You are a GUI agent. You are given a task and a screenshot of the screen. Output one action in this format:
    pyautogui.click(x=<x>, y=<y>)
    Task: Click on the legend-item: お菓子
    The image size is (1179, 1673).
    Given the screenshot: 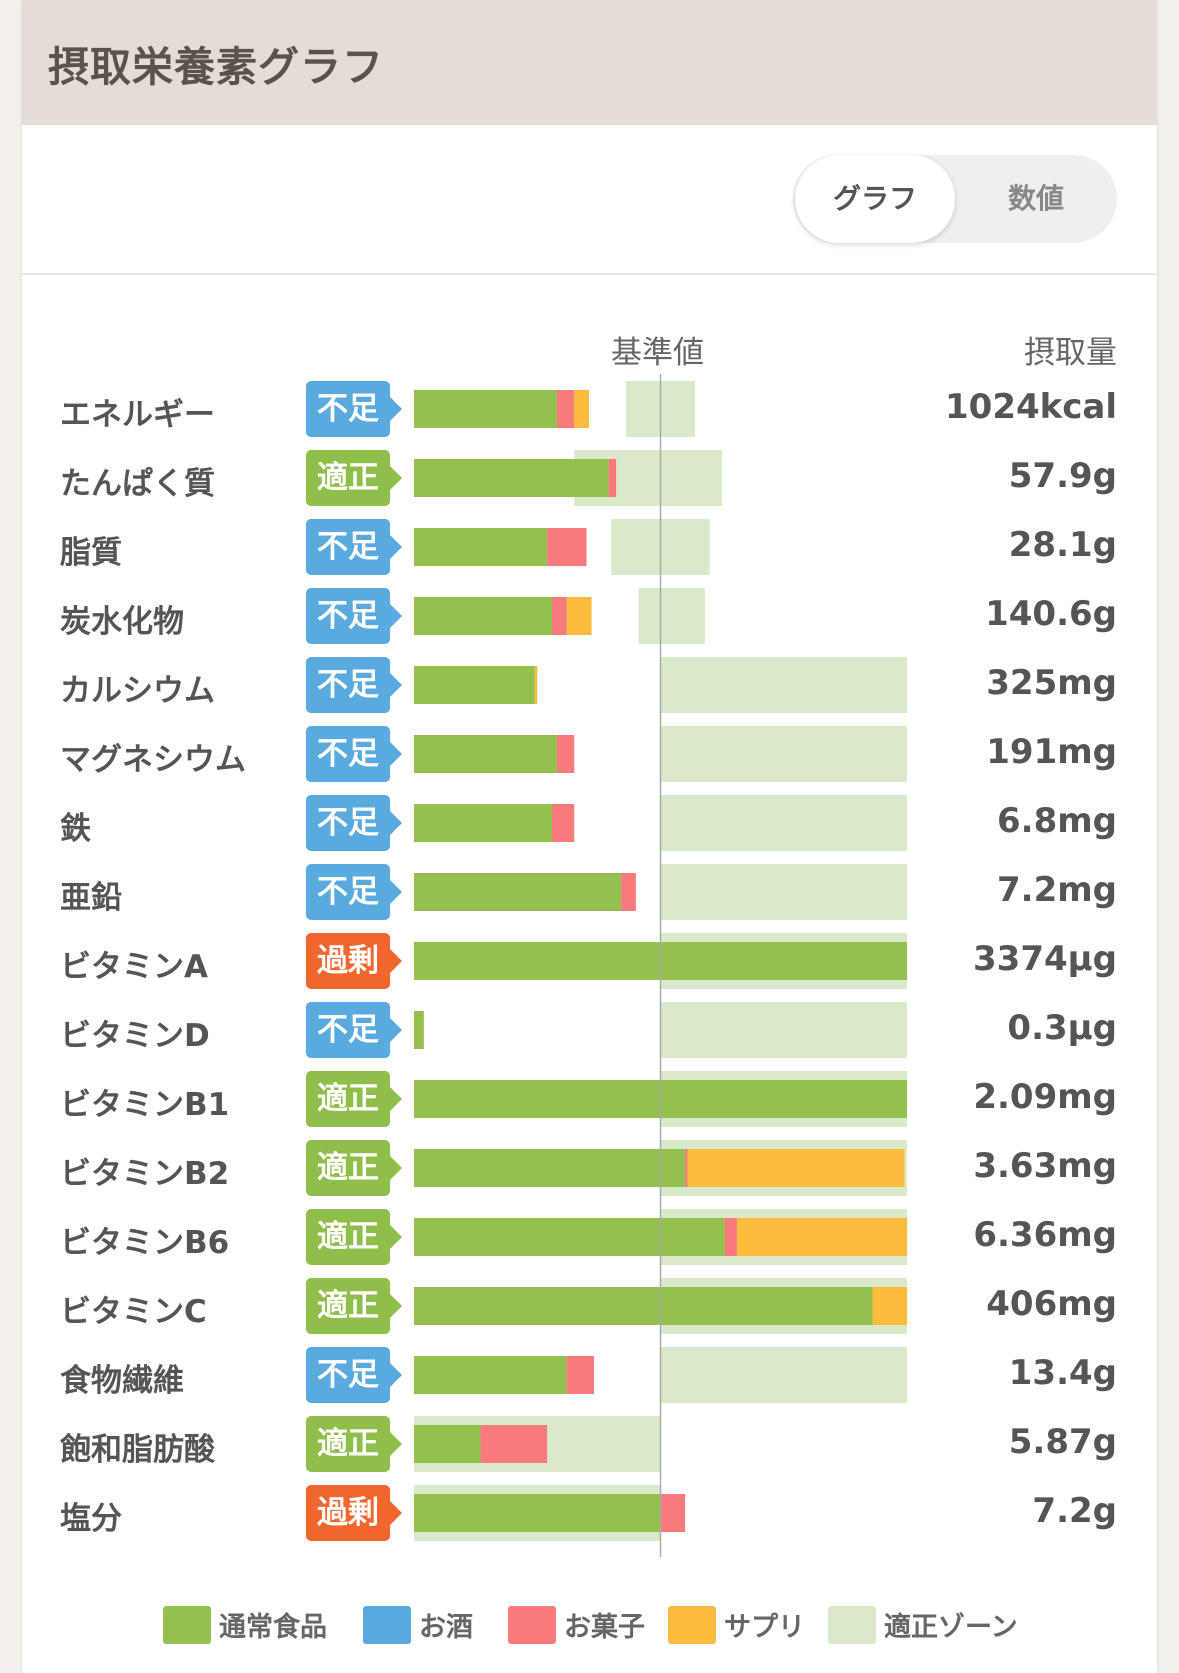 What is the action you would take?
    pyautogui.click(x=576, y=1624)
    